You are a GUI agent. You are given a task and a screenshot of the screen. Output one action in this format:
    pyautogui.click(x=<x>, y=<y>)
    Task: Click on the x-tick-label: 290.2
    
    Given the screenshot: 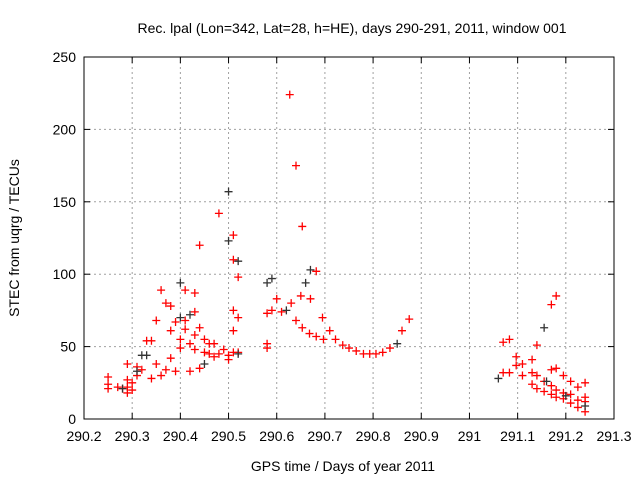 What is the action you would take?
    pyautogui.click(x=83, y=436)
    